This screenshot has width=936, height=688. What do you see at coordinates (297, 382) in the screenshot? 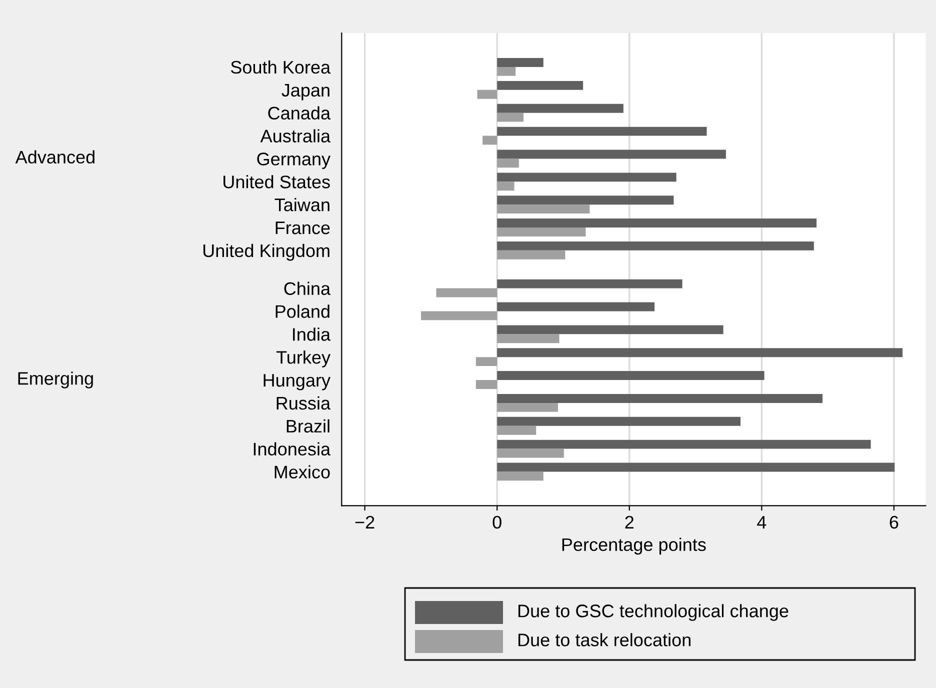
I see `y-tick-label: Hungary` at bounding box center [297, 382].